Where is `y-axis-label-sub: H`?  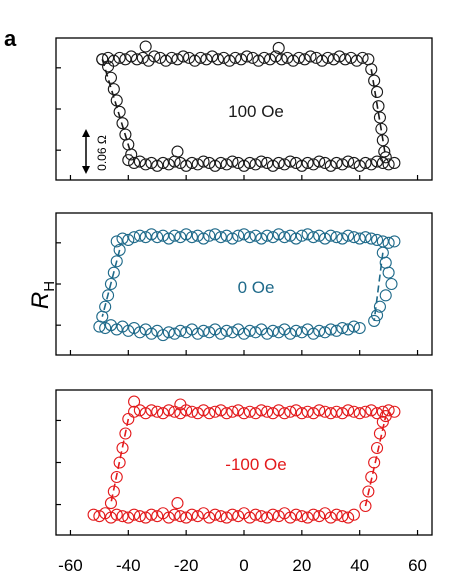 y-axis-label-sub: H is located at coordinates (49, 286).